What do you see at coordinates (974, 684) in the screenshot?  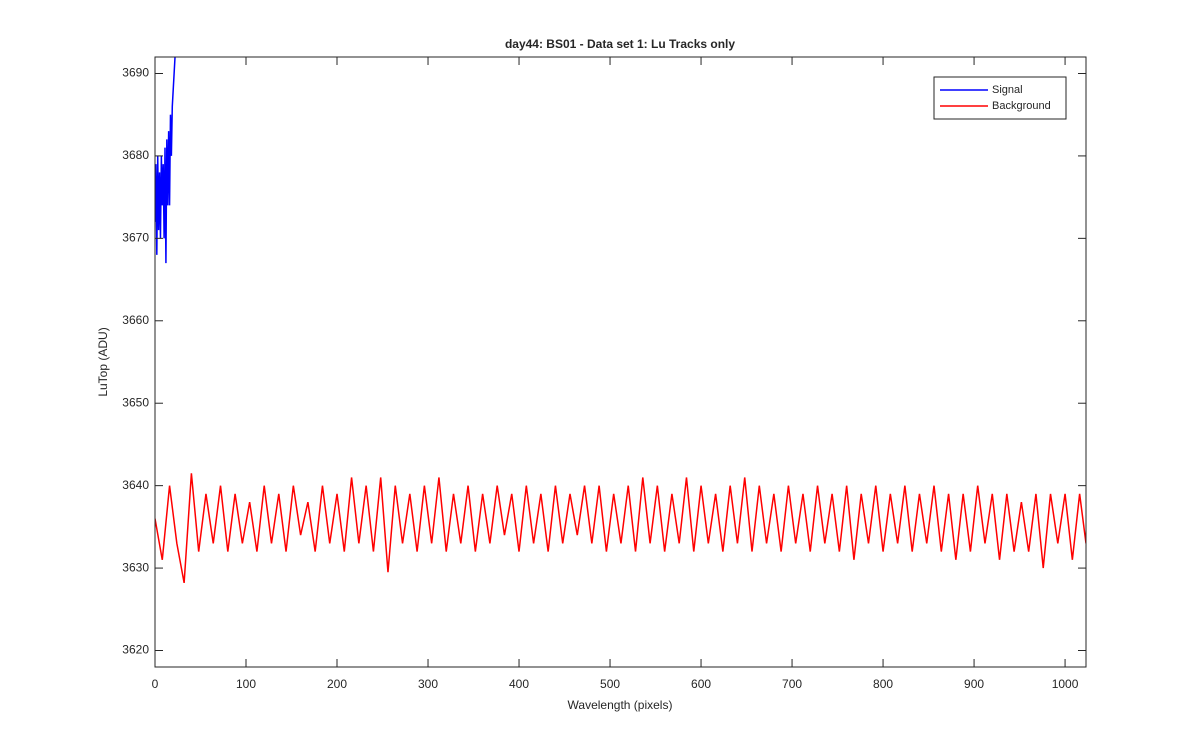 I see `x-tick-label: 900` at bounding box center [974, 684].